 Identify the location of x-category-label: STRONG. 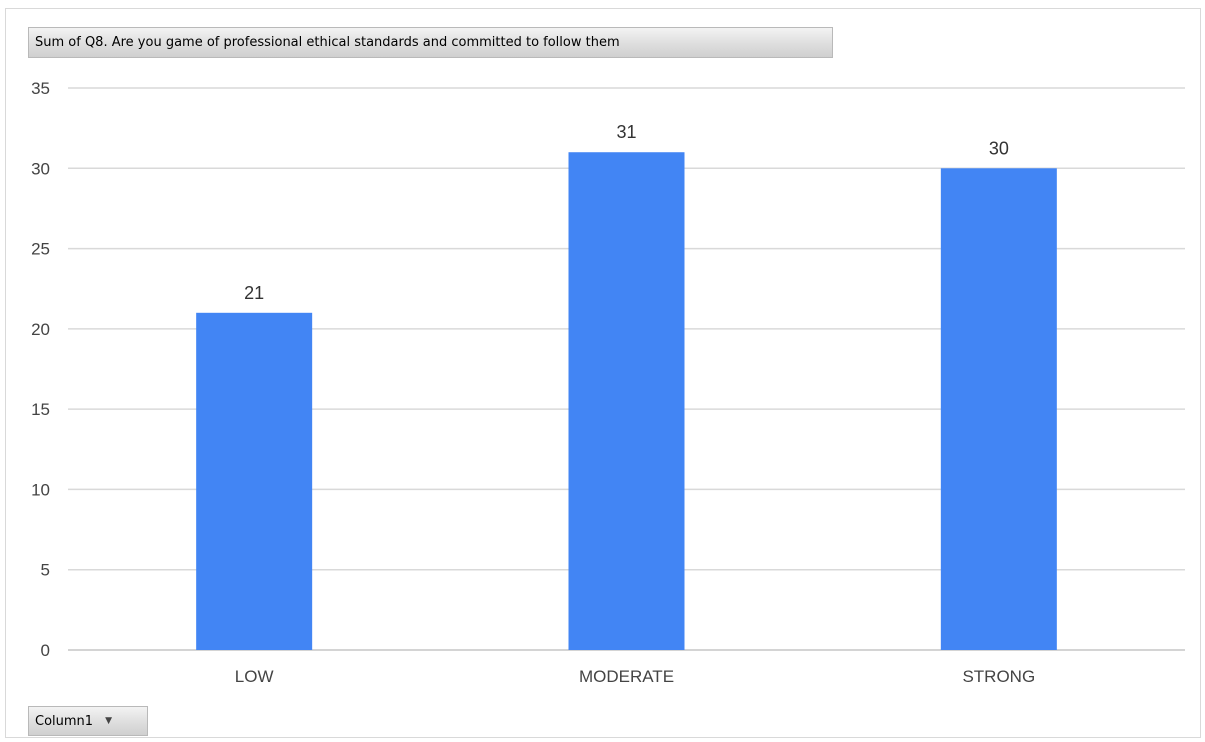
(998, 676).